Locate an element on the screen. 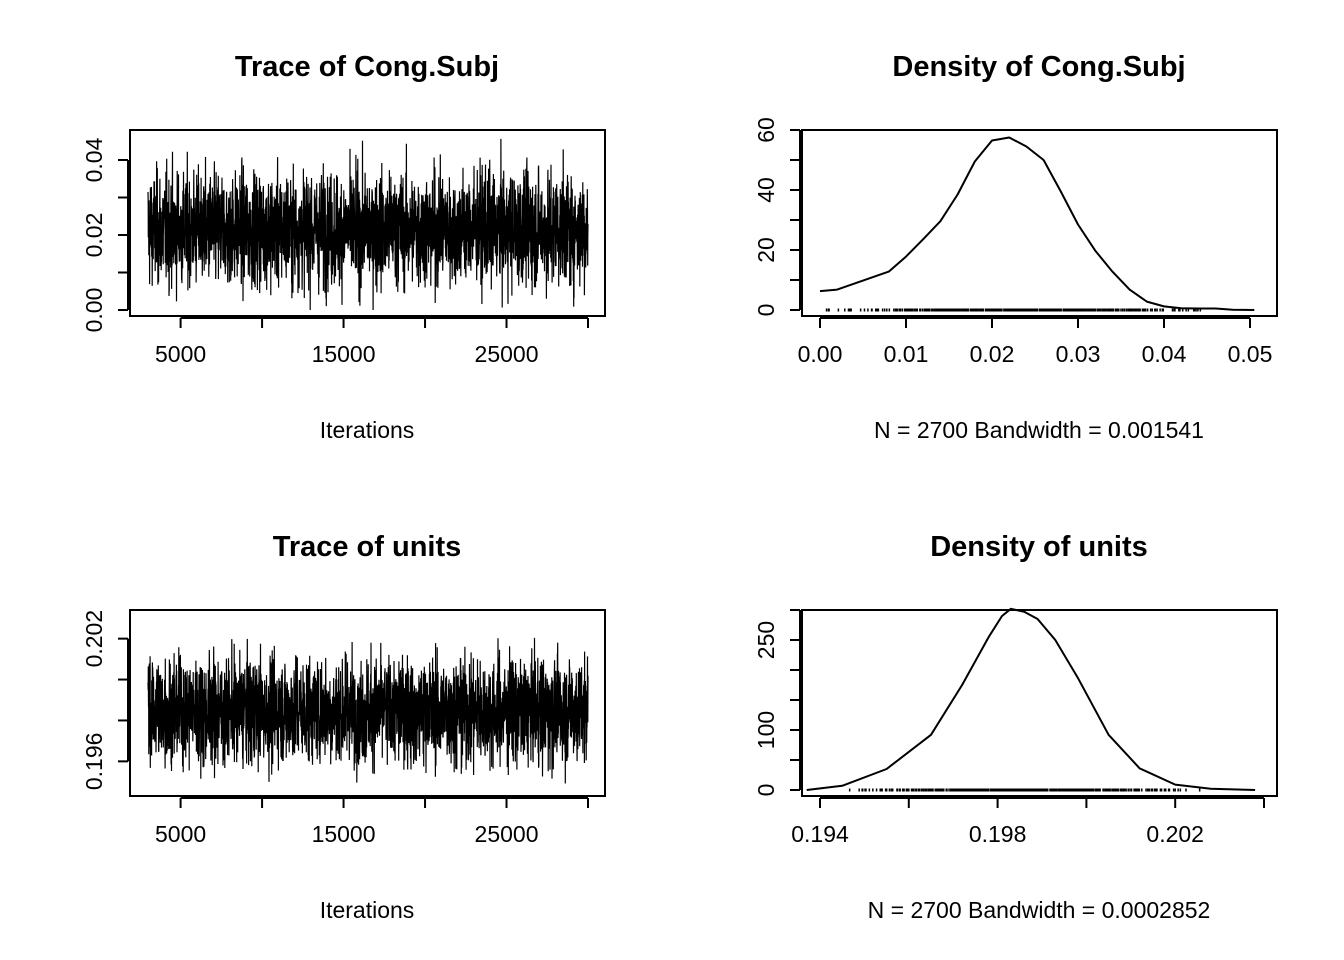 Image resolution: width=1344 pixels, height=960 pixels. y-tick-label: 0.04 is located at coordinates (94, 159).